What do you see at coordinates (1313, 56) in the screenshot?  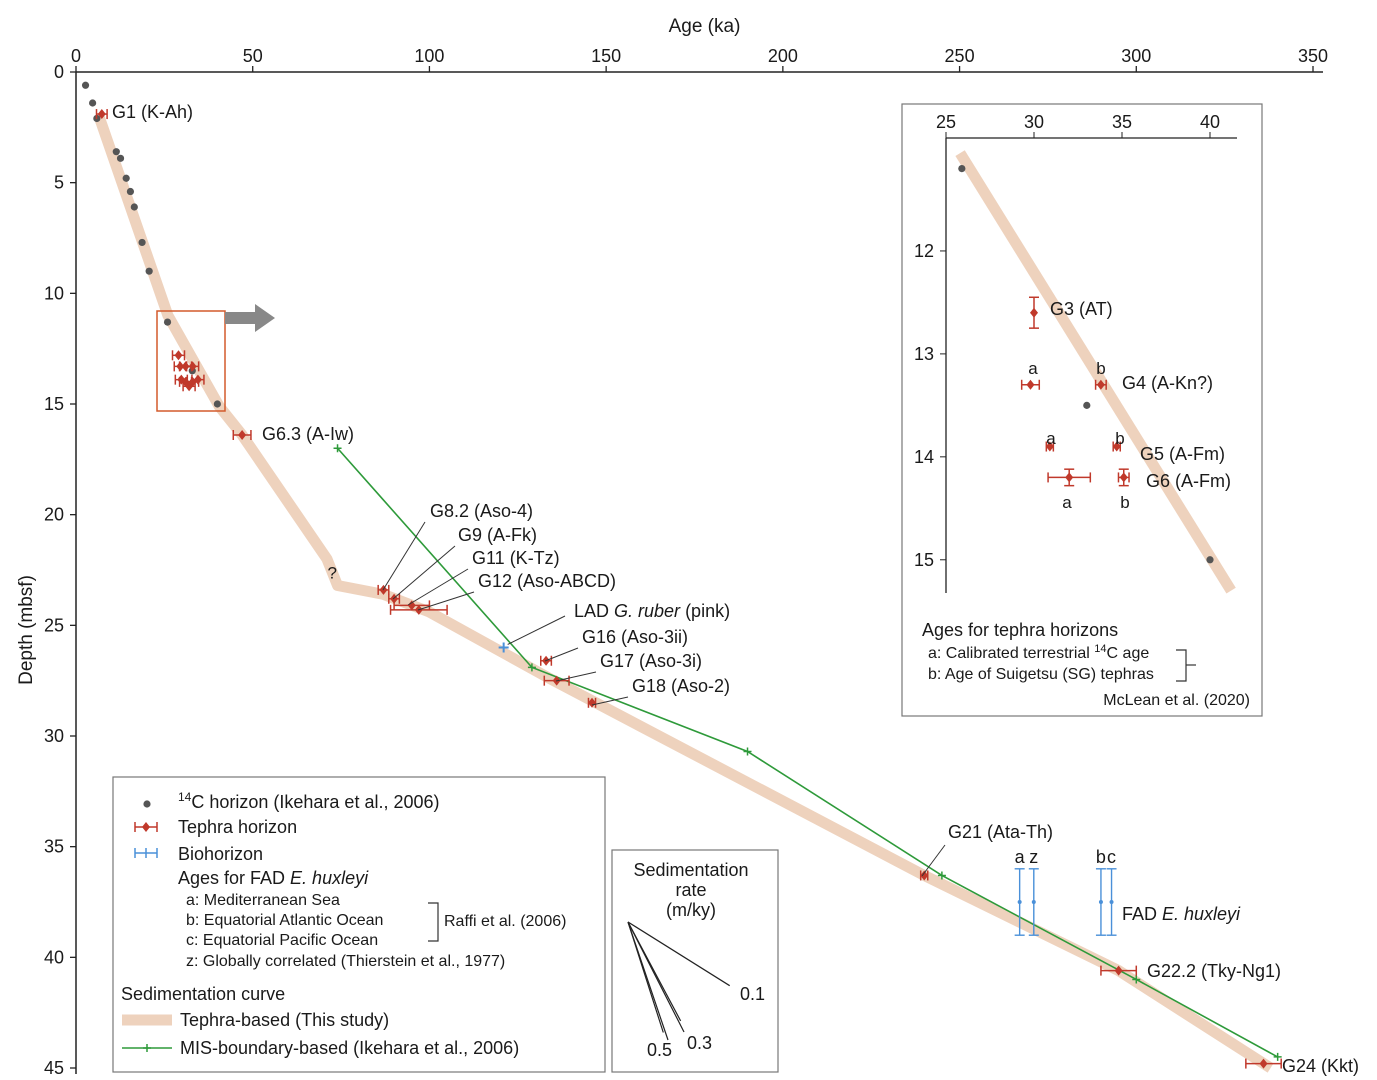 I see `x-tick-label: 350` at bounding box center [1313, 56].